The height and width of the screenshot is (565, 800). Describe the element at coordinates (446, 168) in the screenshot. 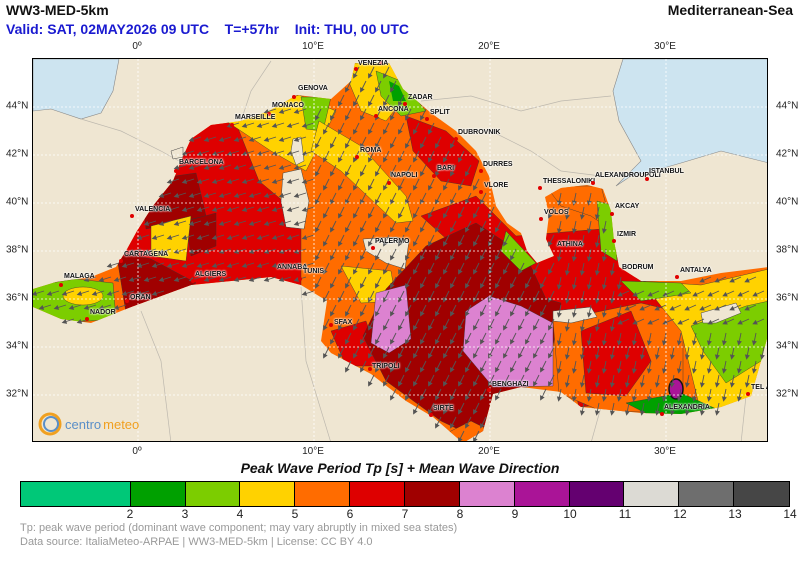

I see `city-label: BARI` at that location.